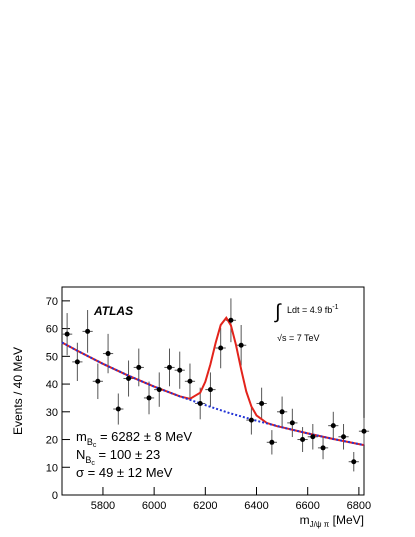 The image size is (415, 537). I want to click on x-tick-label: 6400, so click(256, 506).